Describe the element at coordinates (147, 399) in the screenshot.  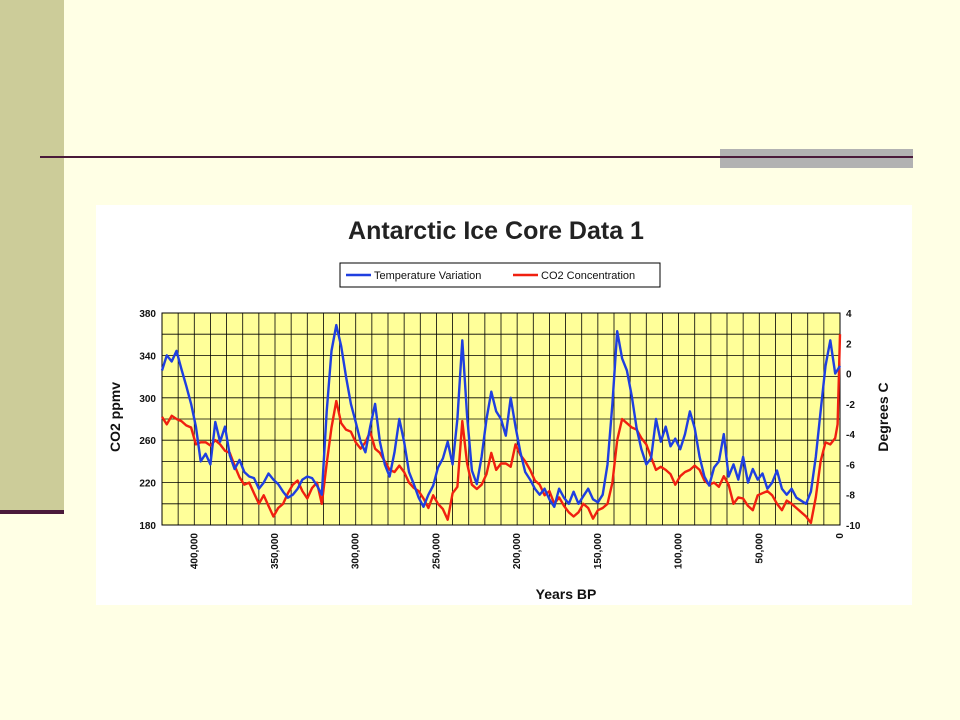
I see `y-tick-label-left: 300` at that location.